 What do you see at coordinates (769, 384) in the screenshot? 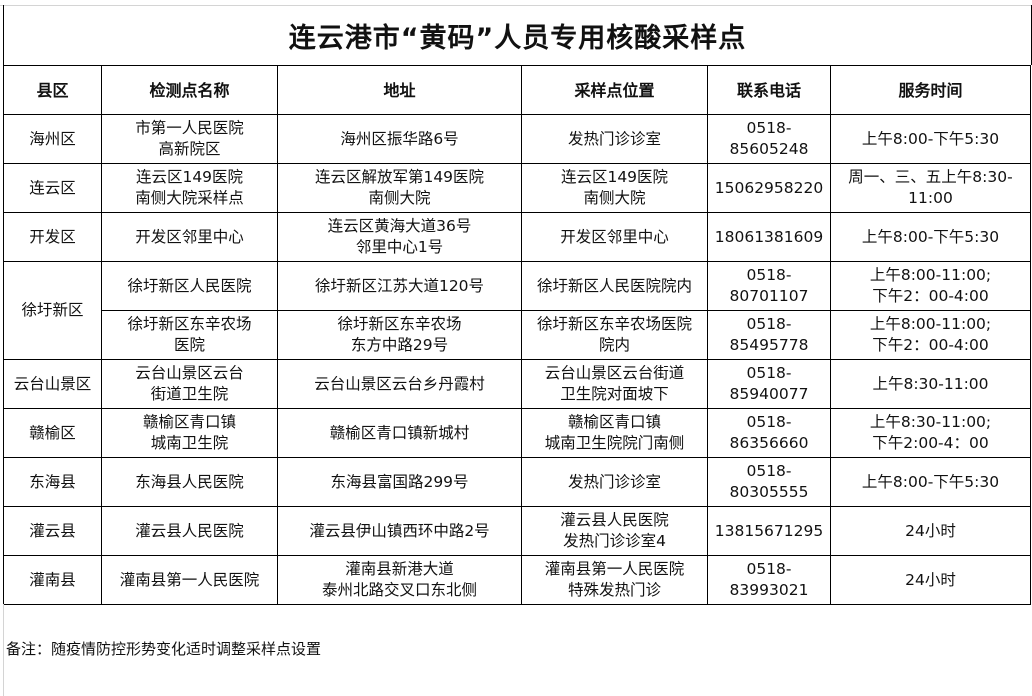
I see `cell-phone: 0518- 85940077` at bounding box center [769, 384].